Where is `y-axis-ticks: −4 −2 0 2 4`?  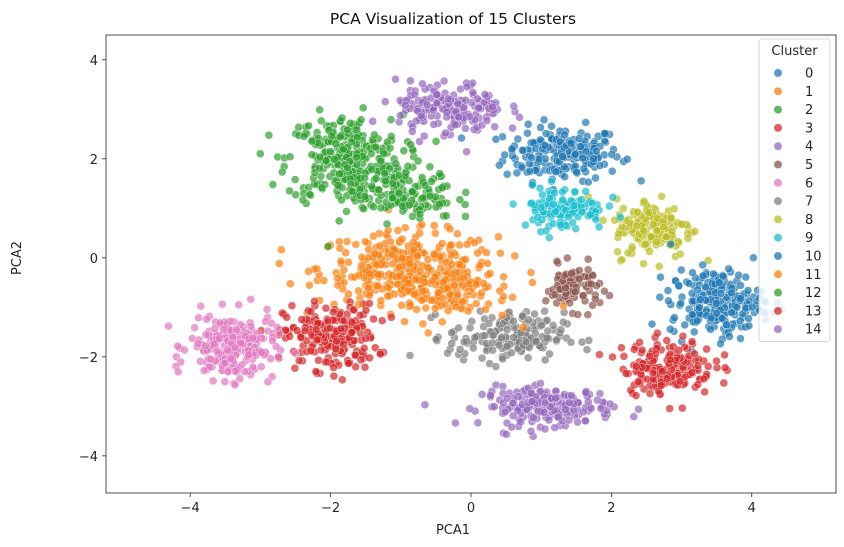 y-axis-ticks: −4 −2 0 2 4 is located at coordinates (92, 259).